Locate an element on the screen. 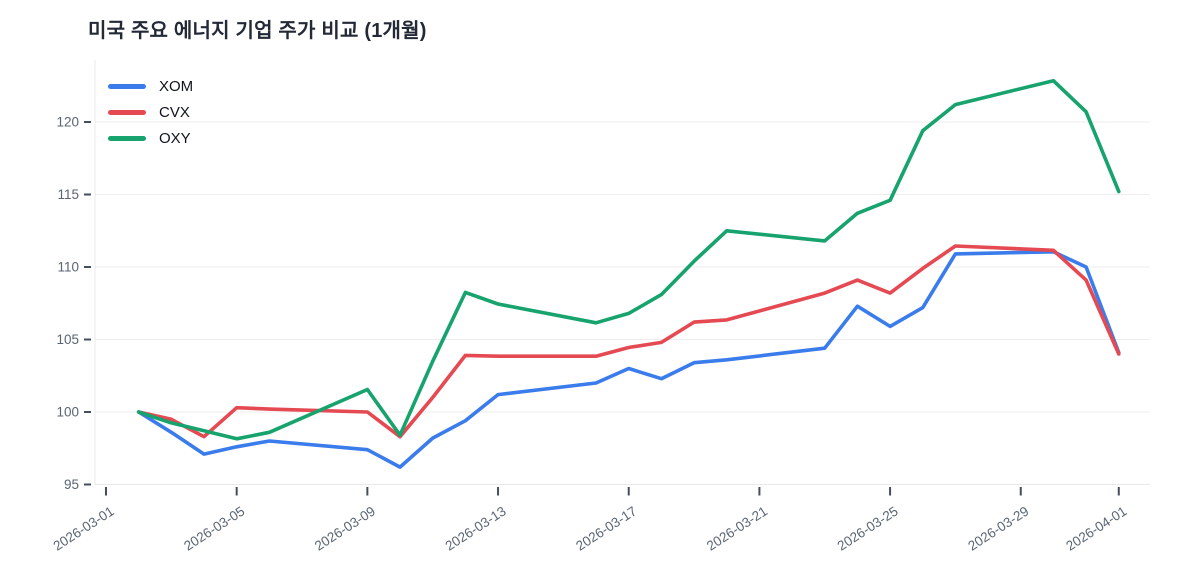  legend-label-cvx: CVX is located at coordinates (174, 112).